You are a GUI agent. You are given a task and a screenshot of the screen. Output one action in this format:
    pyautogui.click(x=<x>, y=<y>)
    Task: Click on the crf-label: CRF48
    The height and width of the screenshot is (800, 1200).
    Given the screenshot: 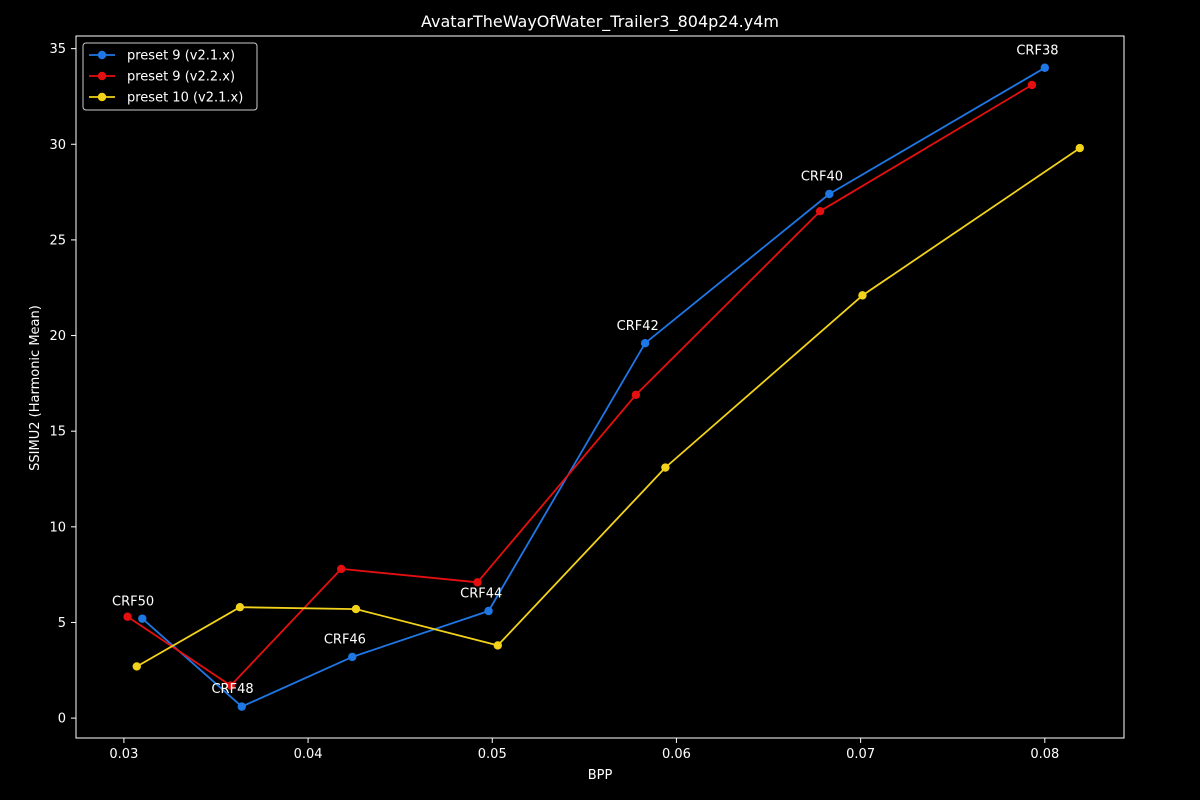 What is the action you would take?
    pyautogui.click(x=232, y=689)
    